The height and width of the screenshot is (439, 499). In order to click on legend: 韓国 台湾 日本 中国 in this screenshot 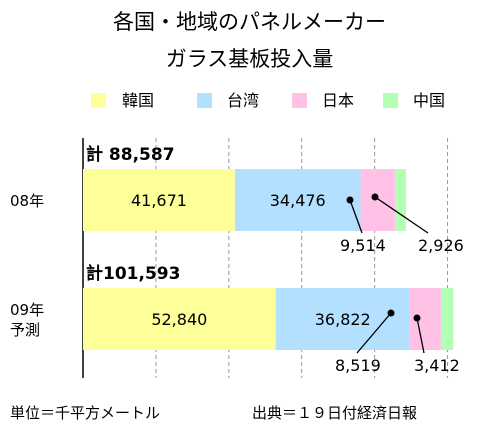, I will do `click(268, 100)`.